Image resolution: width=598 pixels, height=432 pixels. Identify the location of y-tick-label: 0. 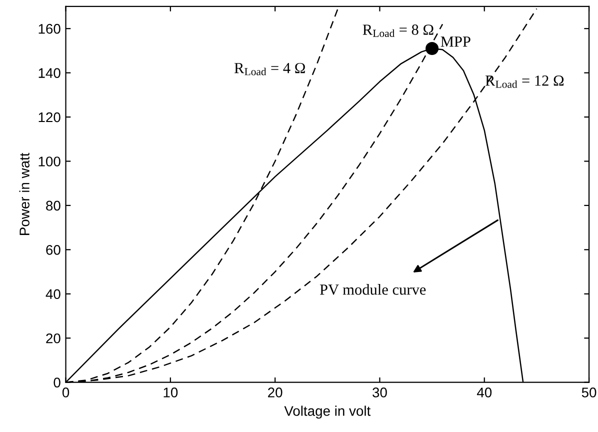
(57, 383).